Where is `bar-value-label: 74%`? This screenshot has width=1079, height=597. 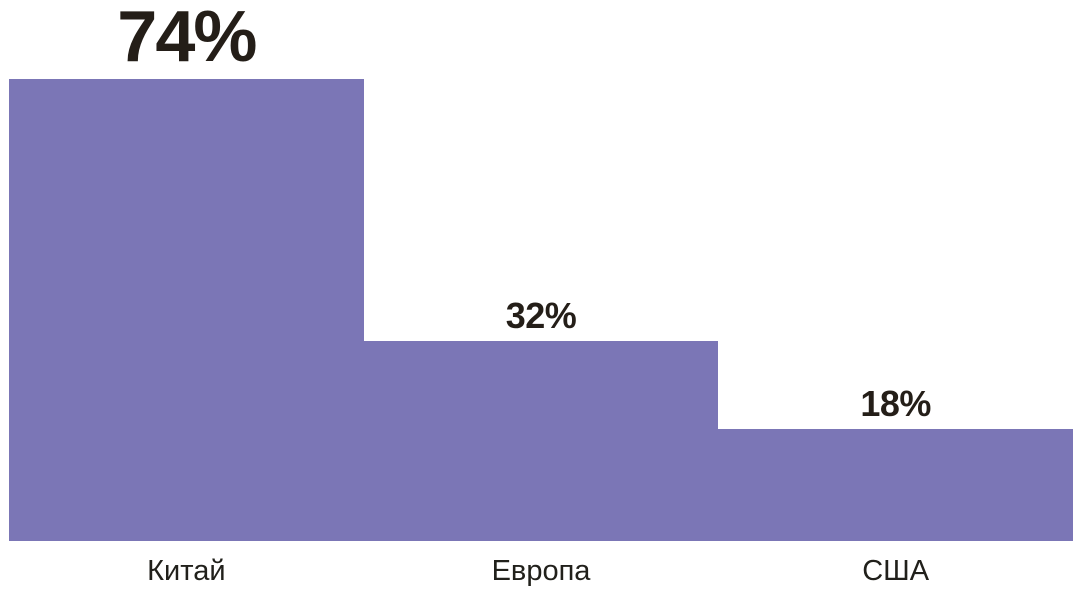
bar-value-label: 74% is located at coordinates (187, 38).